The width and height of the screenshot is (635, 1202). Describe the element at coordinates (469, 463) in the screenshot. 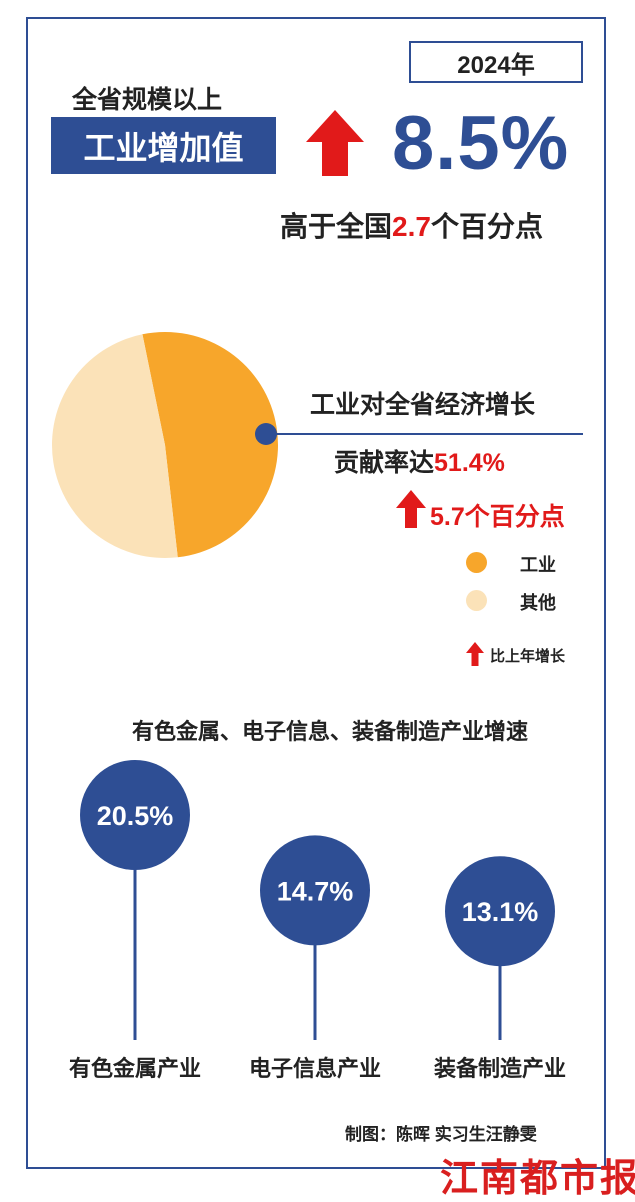

I see `contribution-value: 51.4%` at that location.